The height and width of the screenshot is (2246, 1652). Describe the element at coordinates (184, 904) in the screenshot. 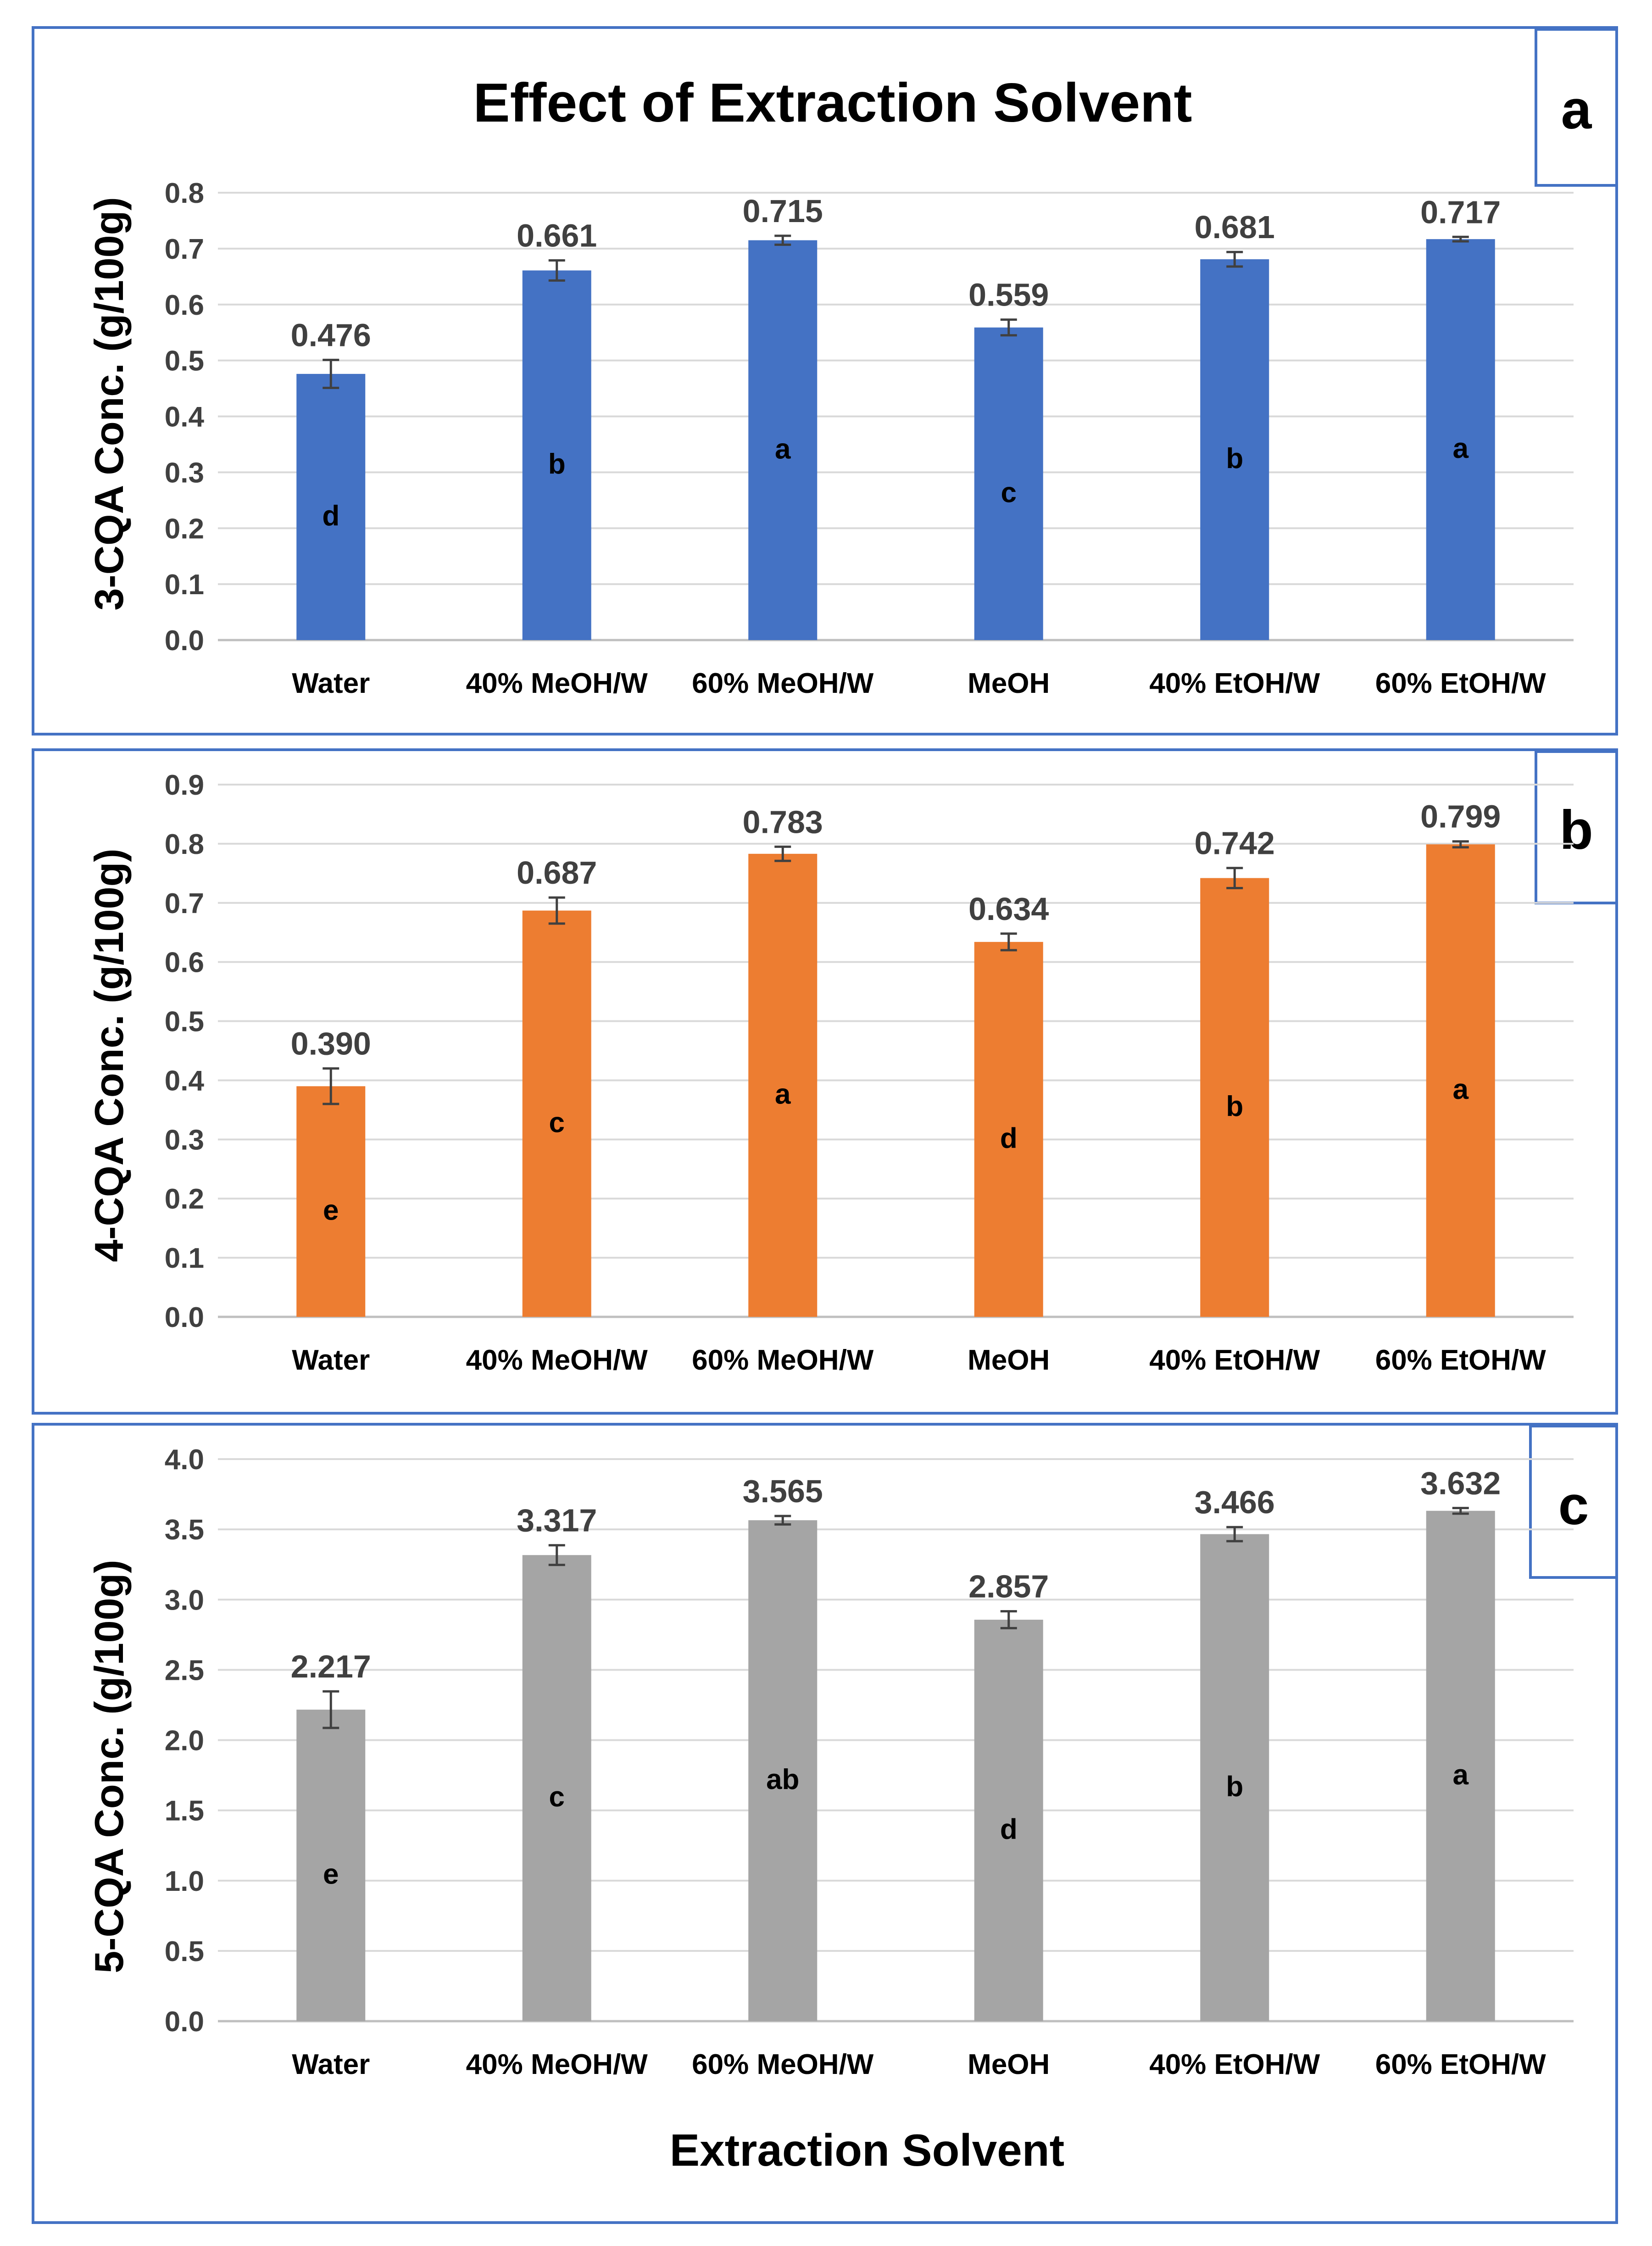

I see `panel-b-y-tick-label: 0.7` at that location.